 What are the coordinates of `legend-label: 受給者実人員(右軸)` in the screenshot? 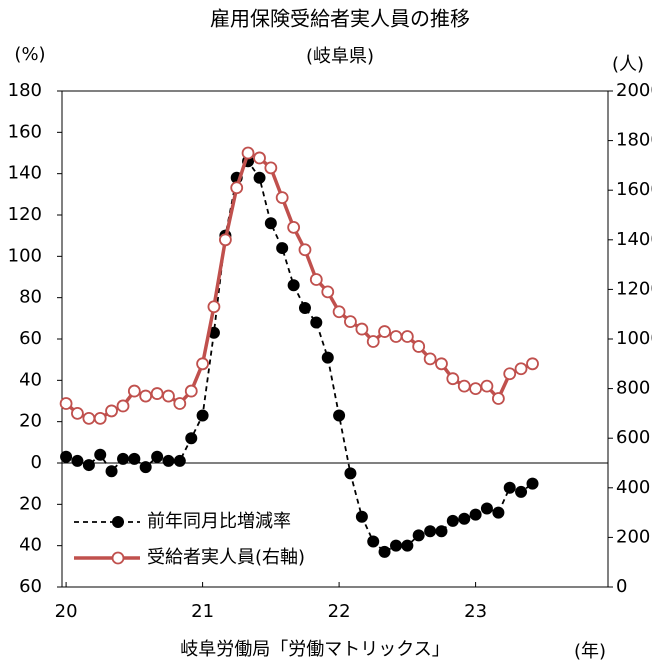 It's located at (226, 557).